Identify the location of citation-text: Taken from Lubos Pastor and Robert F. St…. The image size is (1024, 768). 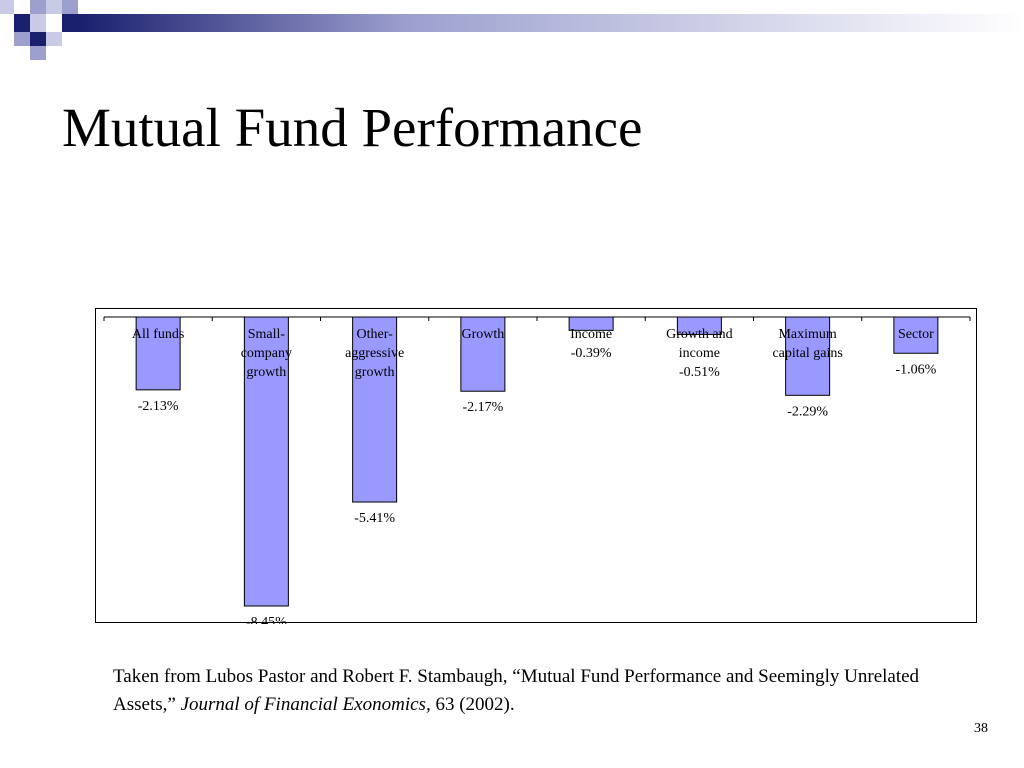
(516, 690).